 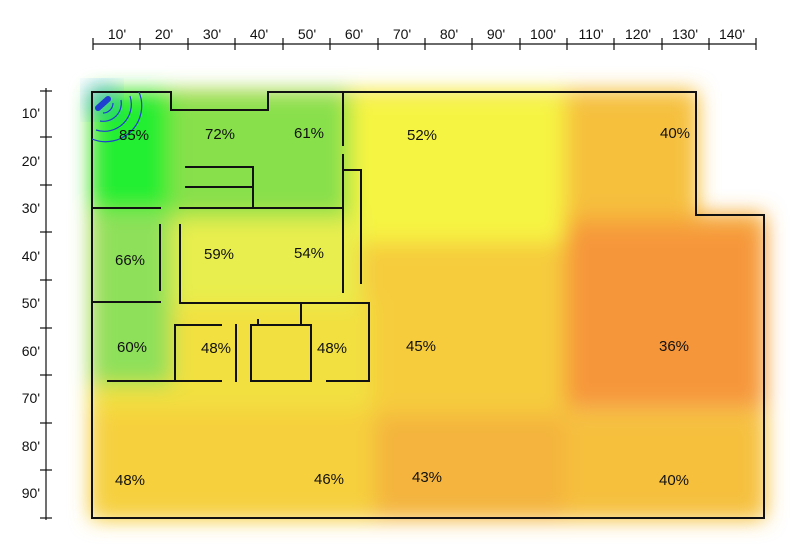 What do you see at coordinates (421, 346) in the screenshot?
I see `signal-strength-label: 45%` at bounding box center [421, 346].